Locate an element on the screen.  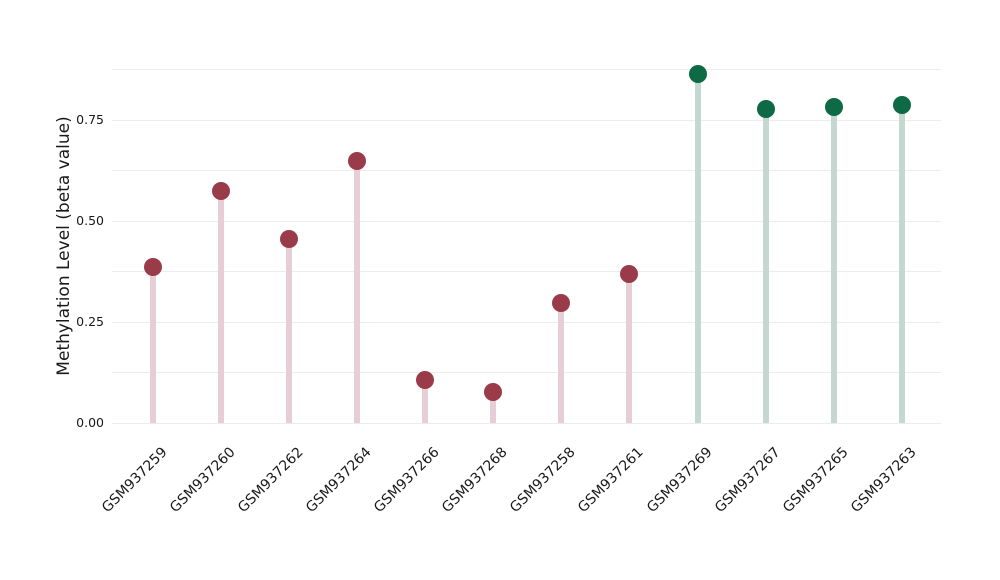
y-tick-label: 0.75 is located at coordinates (90, 119).